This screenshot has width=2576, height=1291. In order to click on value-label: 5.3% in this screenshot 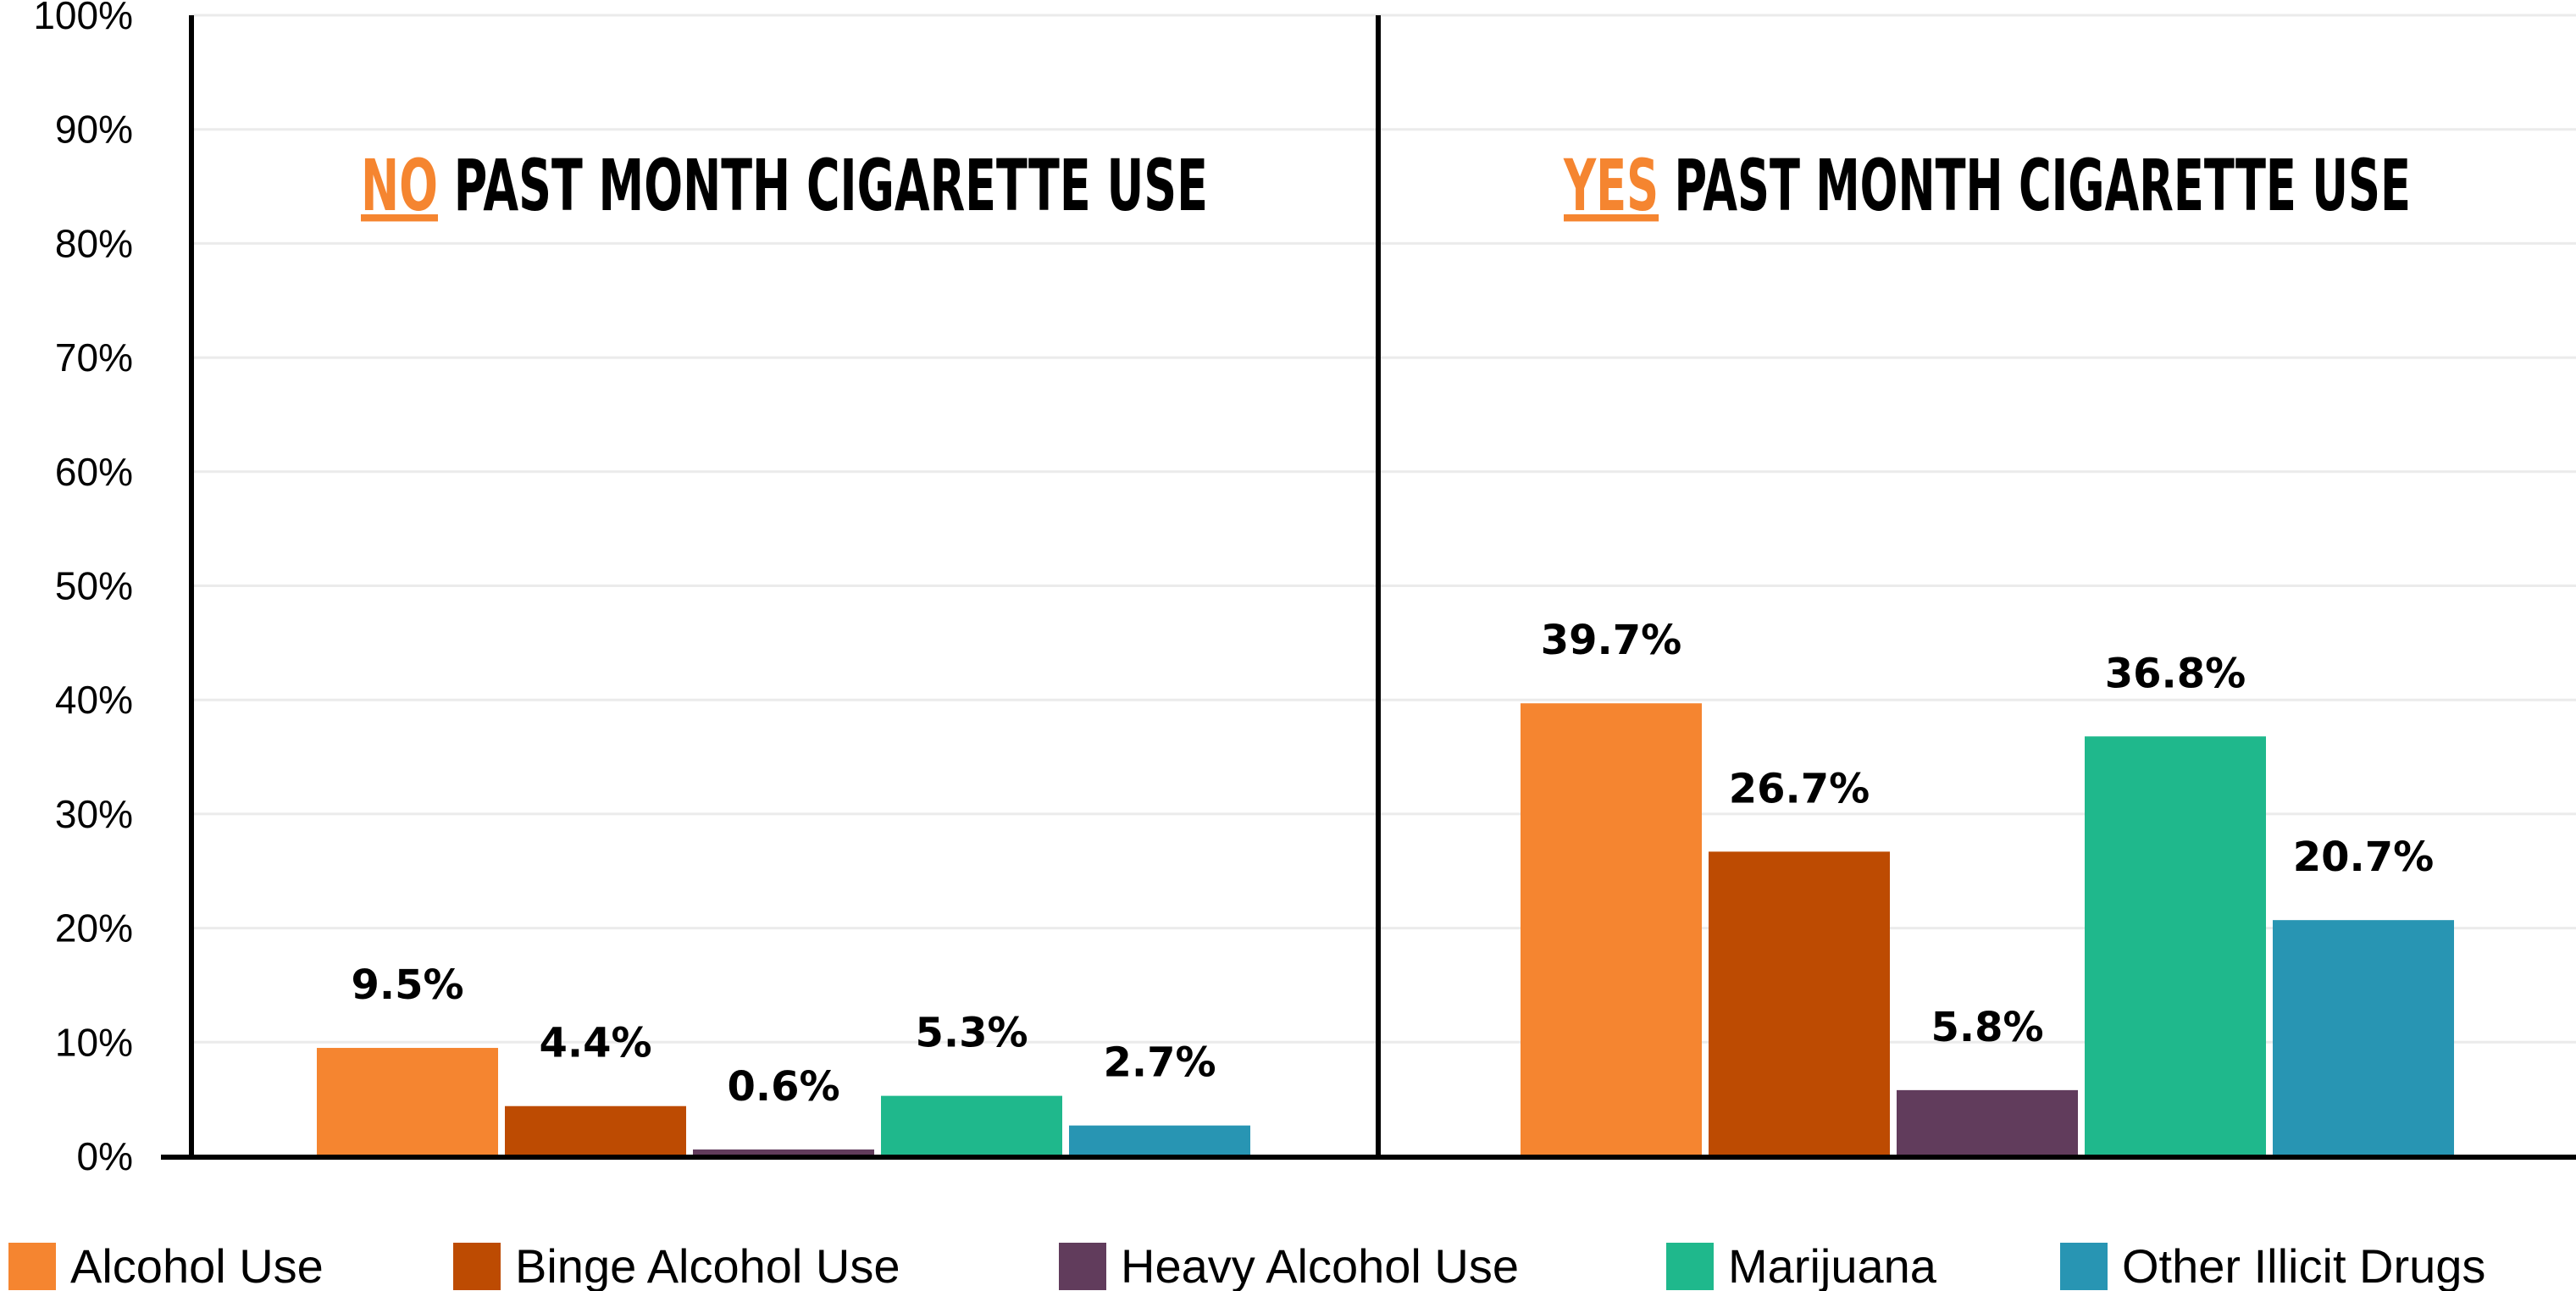, I will do `click(971, 1033)`.